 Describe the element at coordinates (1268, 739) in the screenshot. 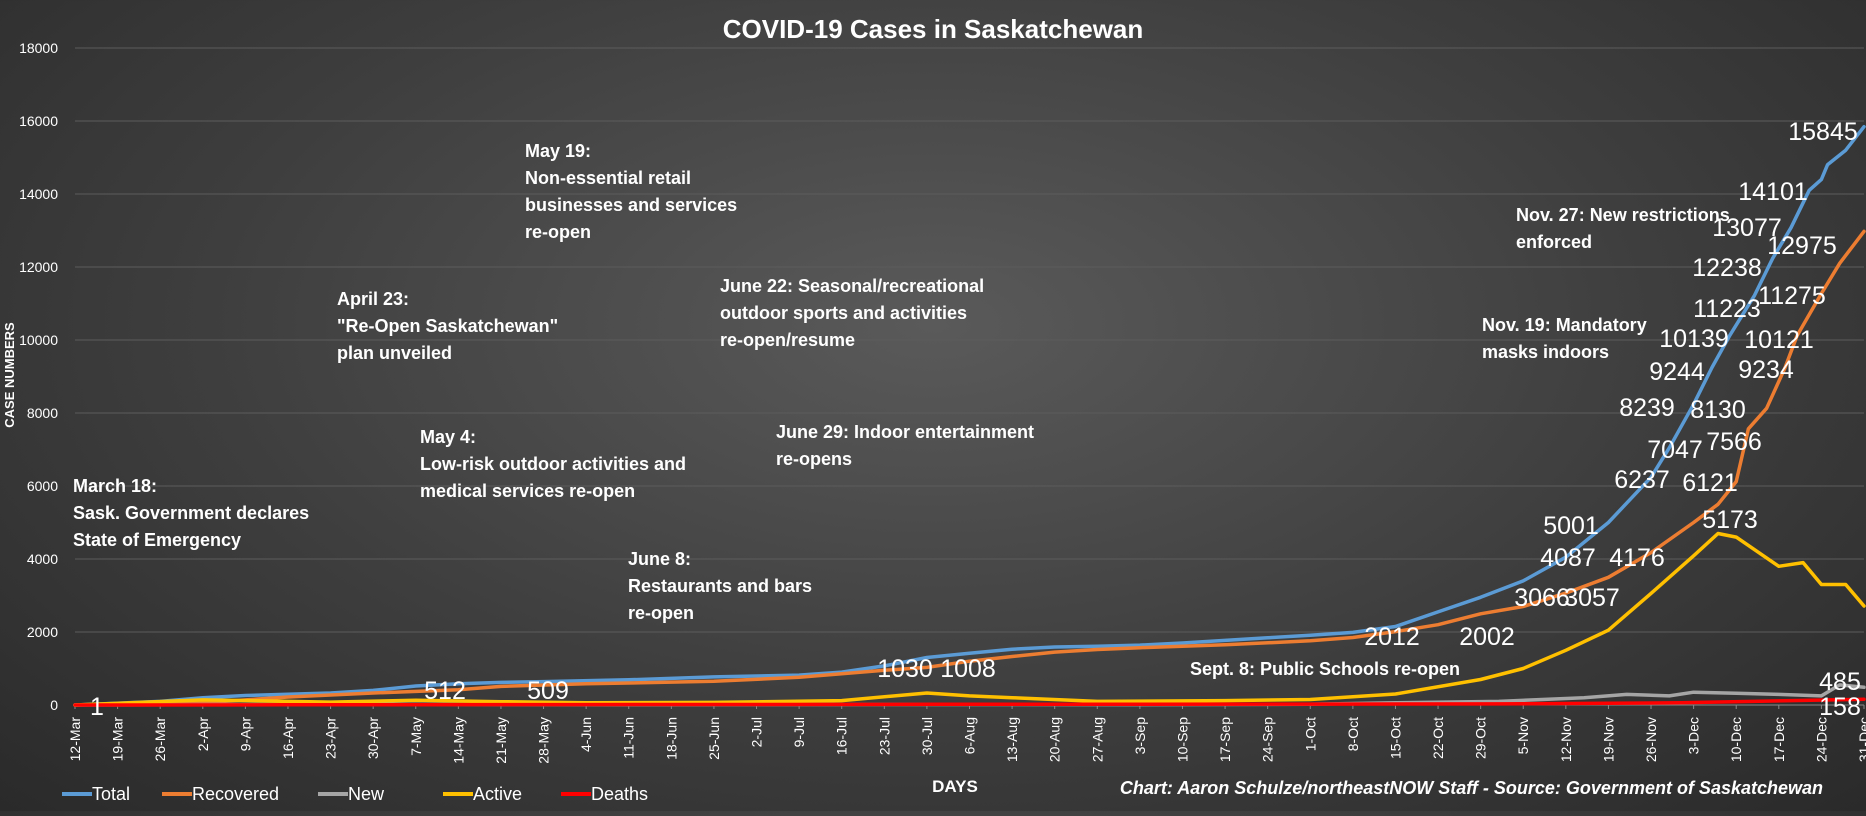

I see `x-tick-label: 24-Sep` at that location.